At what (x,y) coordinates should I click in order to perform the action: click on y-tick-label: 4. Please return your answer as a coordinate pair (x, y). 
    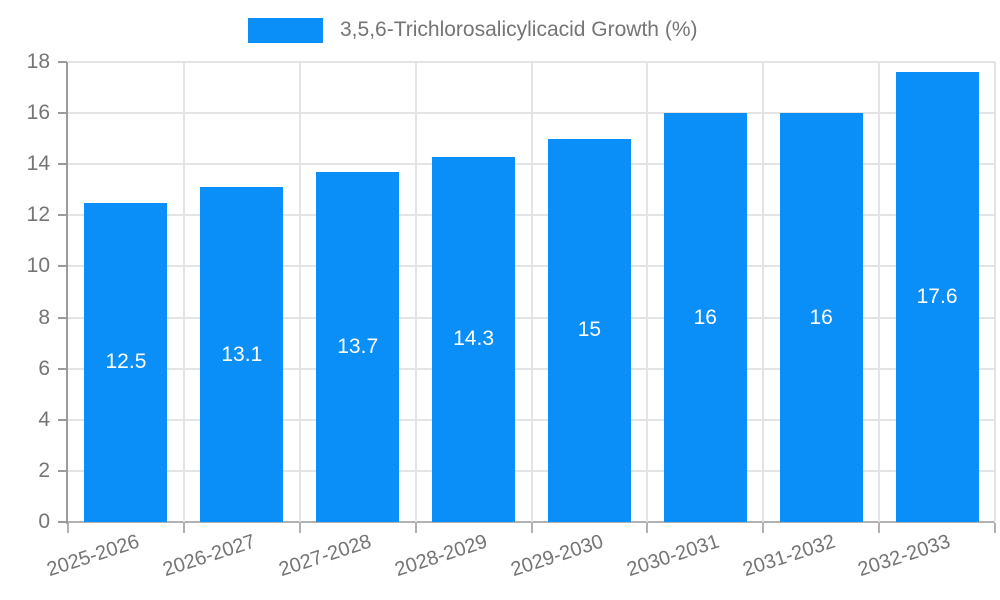
    Looking at the image, I should click on (44, 419).